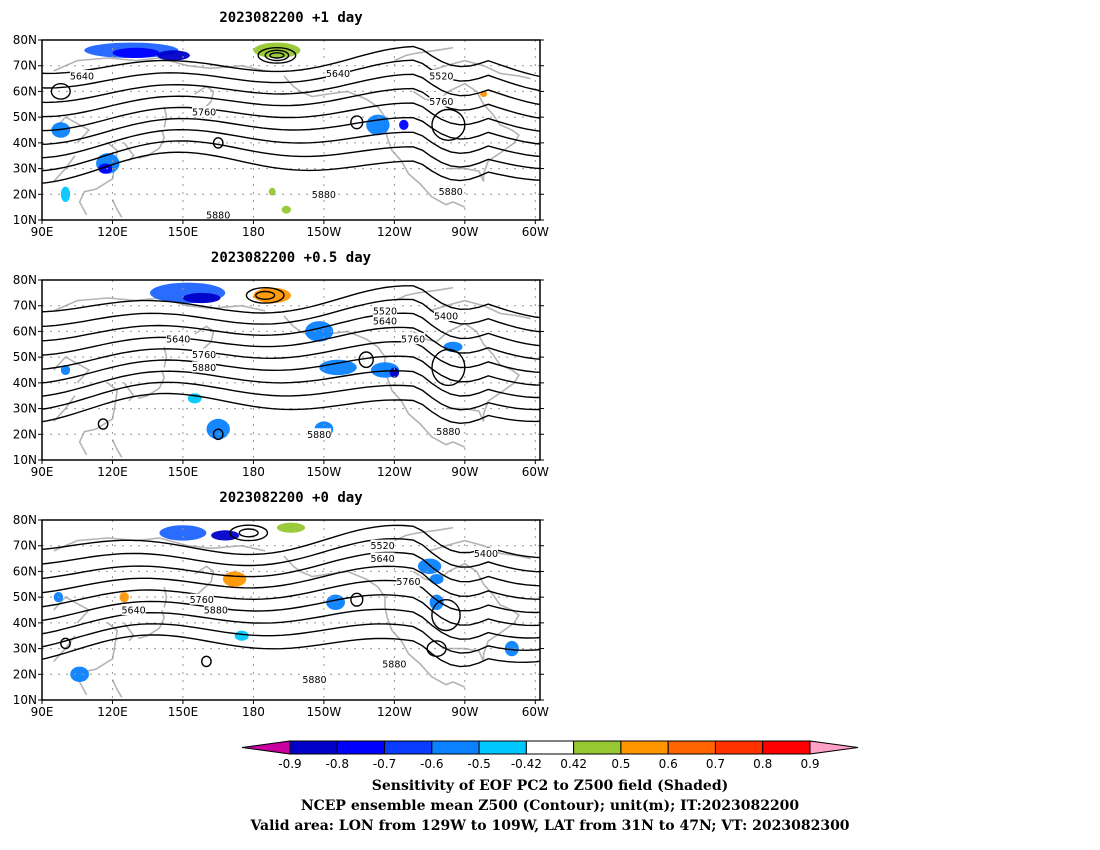 This screenshot has width=1100, height=850. Describe the element at coordinates (266, 747) in the screenshot. I see `colorbar-under-triangle` at that location.